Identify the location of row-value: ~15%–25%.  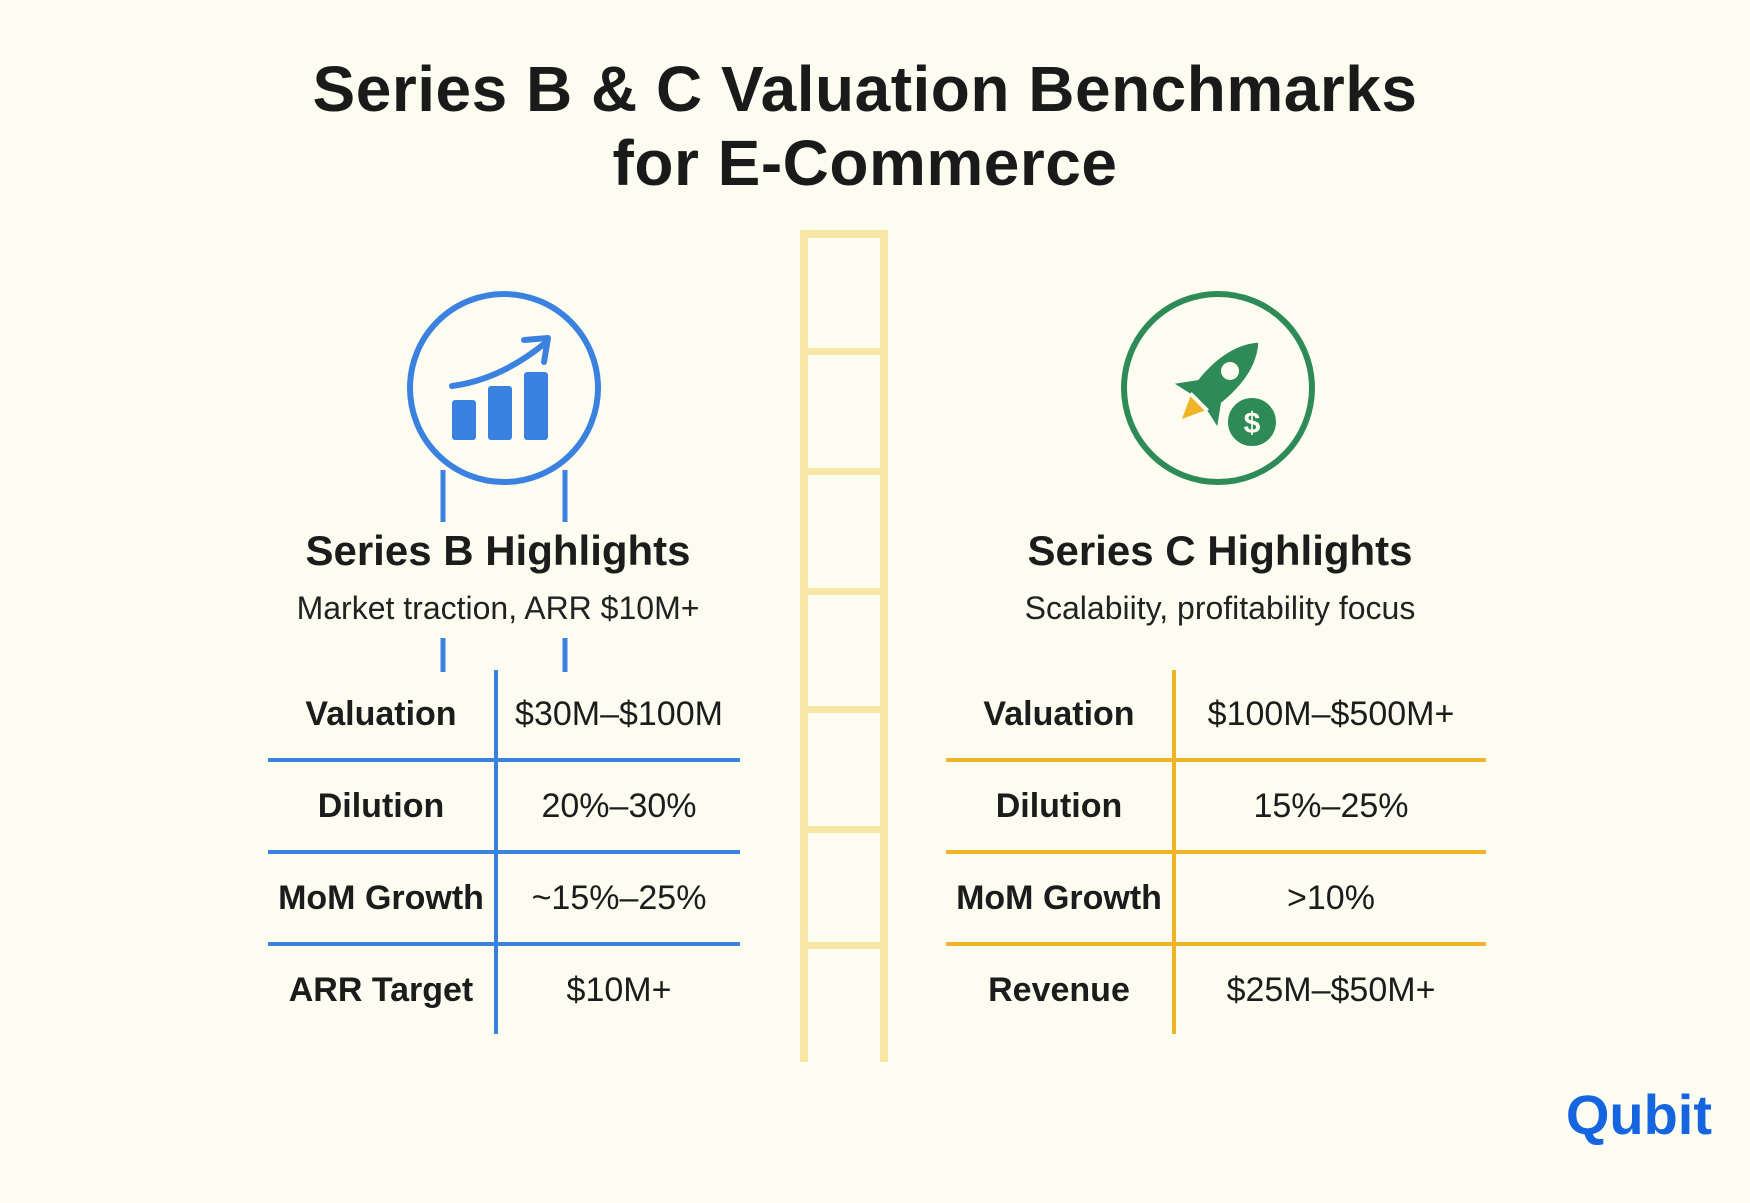
(617, 898).